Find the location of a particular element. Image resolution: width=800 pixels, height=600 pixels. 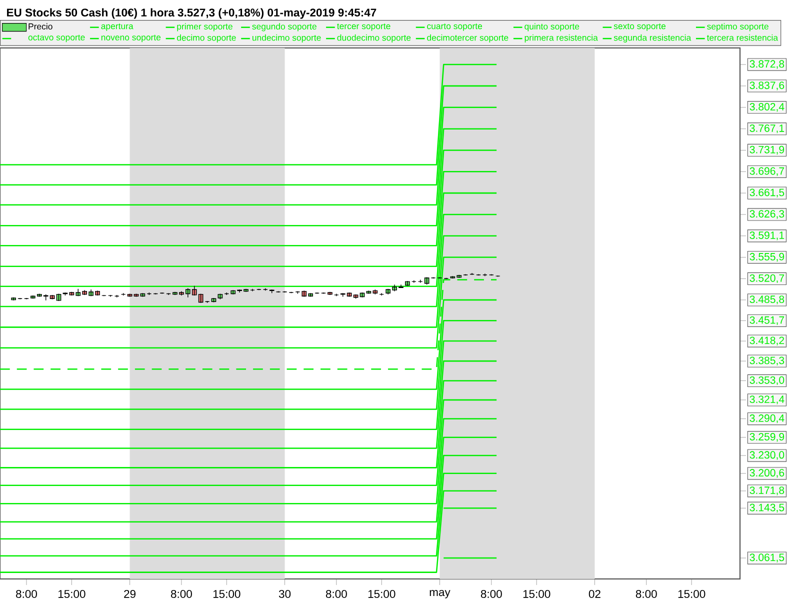

legend-label: noveno soporte is located at coordinates (131, 38).